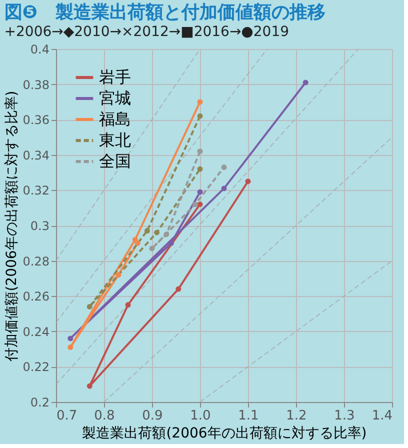  I want to click on y-axis-title: 付加価値額(2006年の出荷額に対する比率), so click(12, 226).